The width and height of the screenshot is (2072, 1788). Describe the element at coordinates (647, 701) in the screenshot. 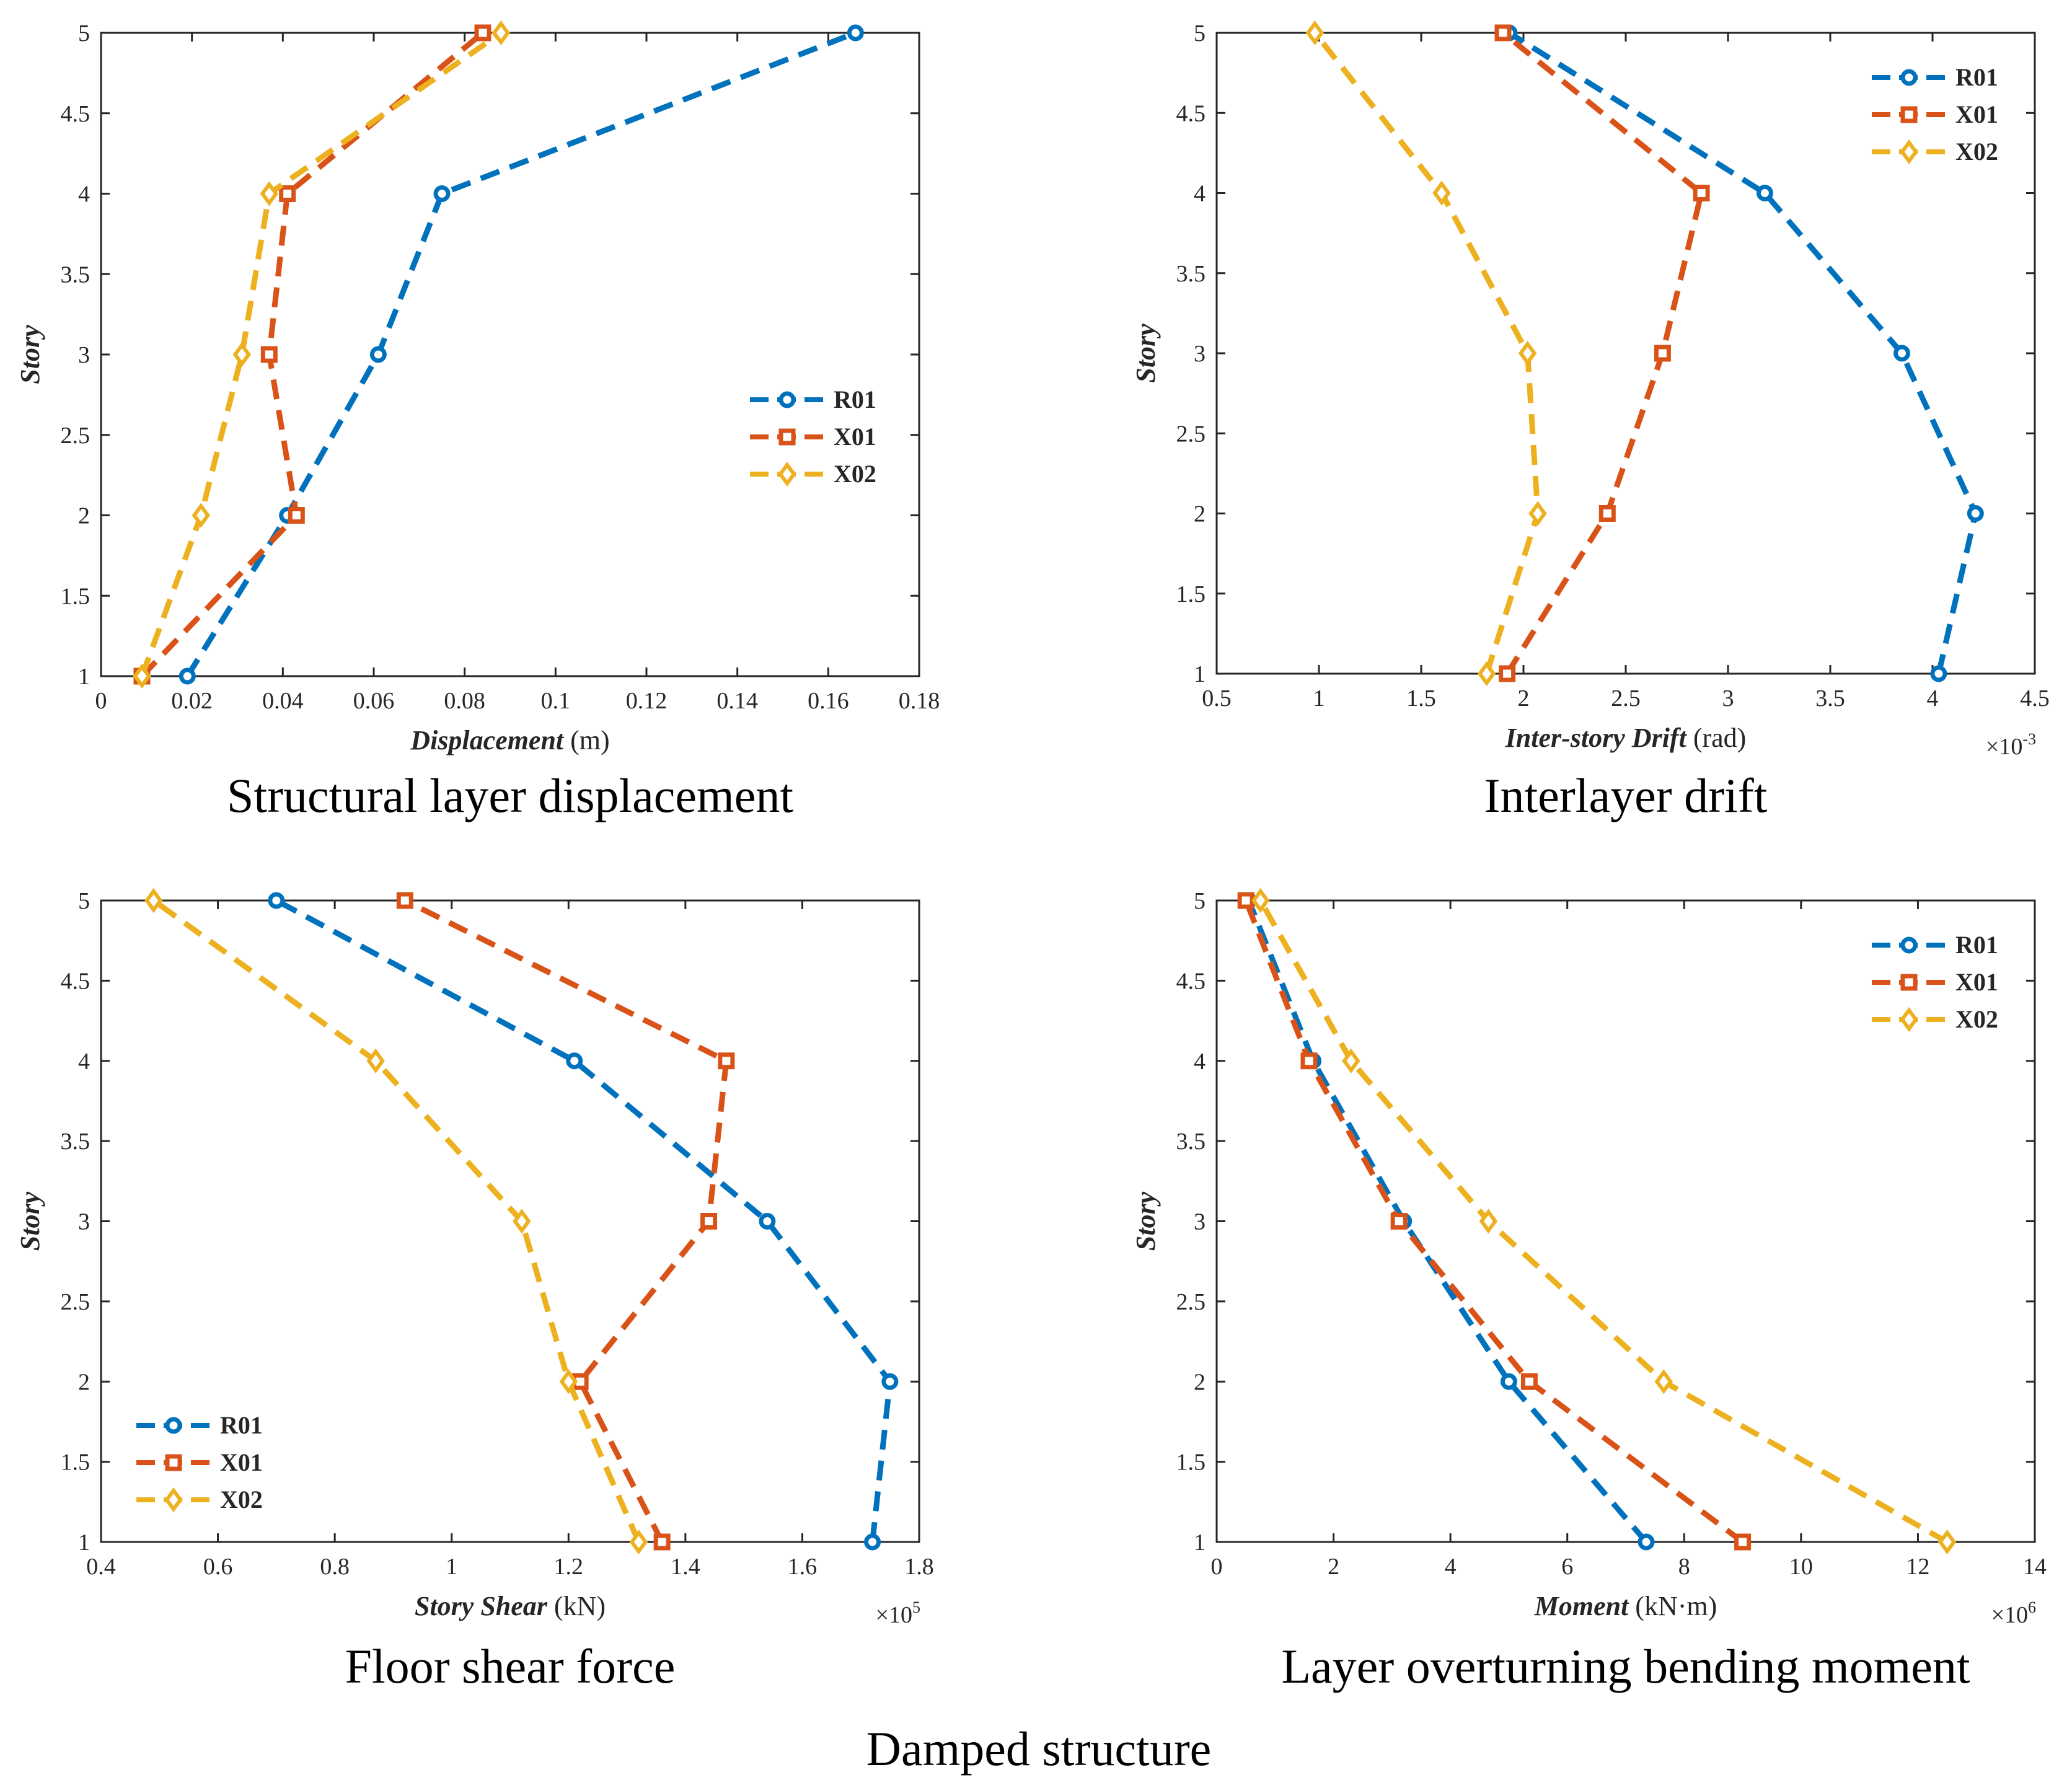

I see `x-tick-label: 0.12` at that location.